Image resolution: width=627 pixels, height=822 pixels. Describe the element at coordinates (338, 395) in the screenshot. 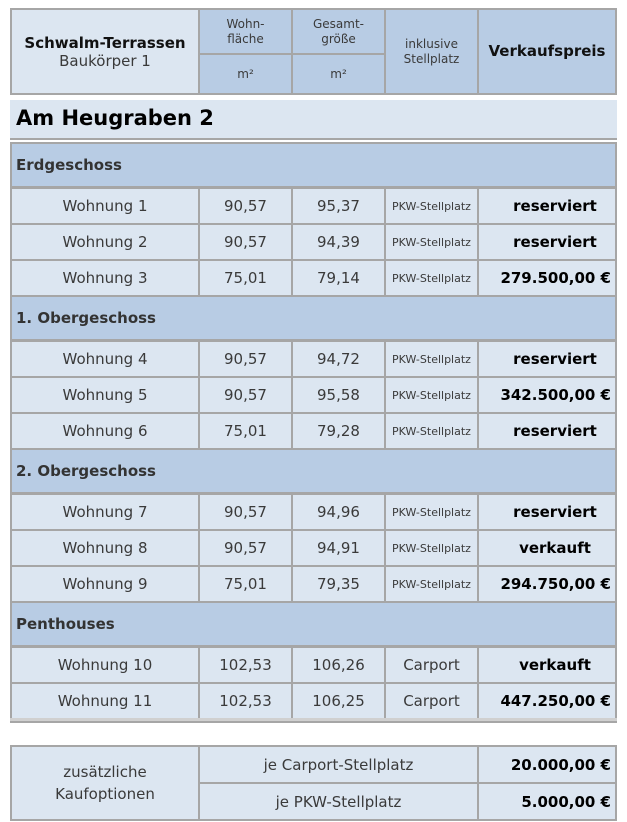

I see `total-size: 95,58` at that location.